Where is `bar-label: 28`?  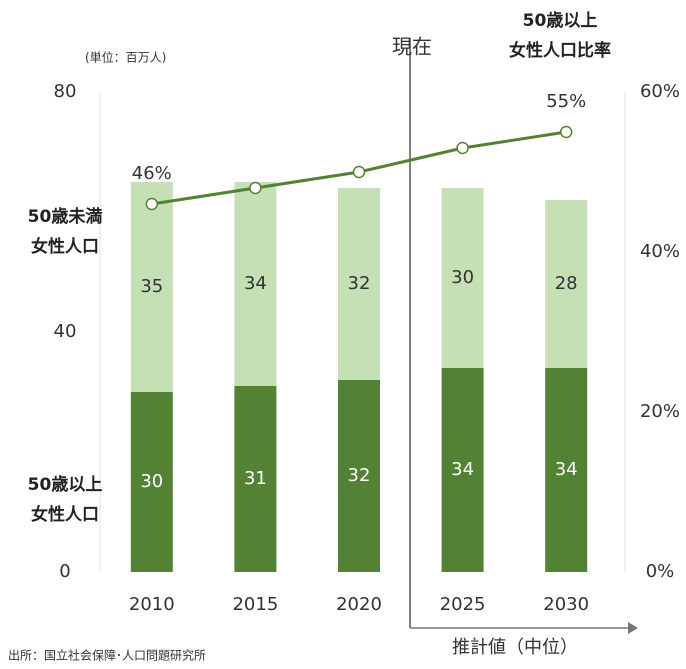
bar-label: 28 is located at coordinates (566, 283).